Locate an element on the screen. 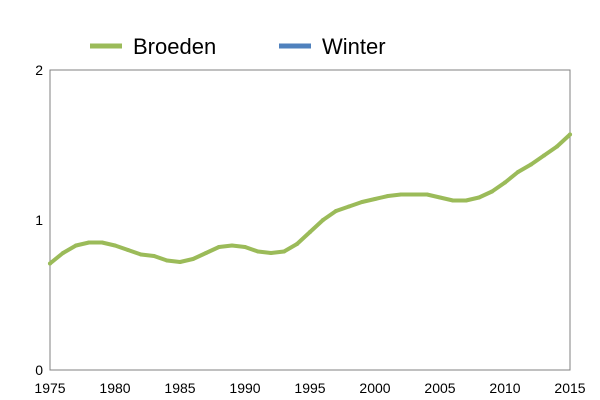 The width and height of the screenshot is (600, 400). legend-item-broeden: Broeden is located at coordinates (153, 46).